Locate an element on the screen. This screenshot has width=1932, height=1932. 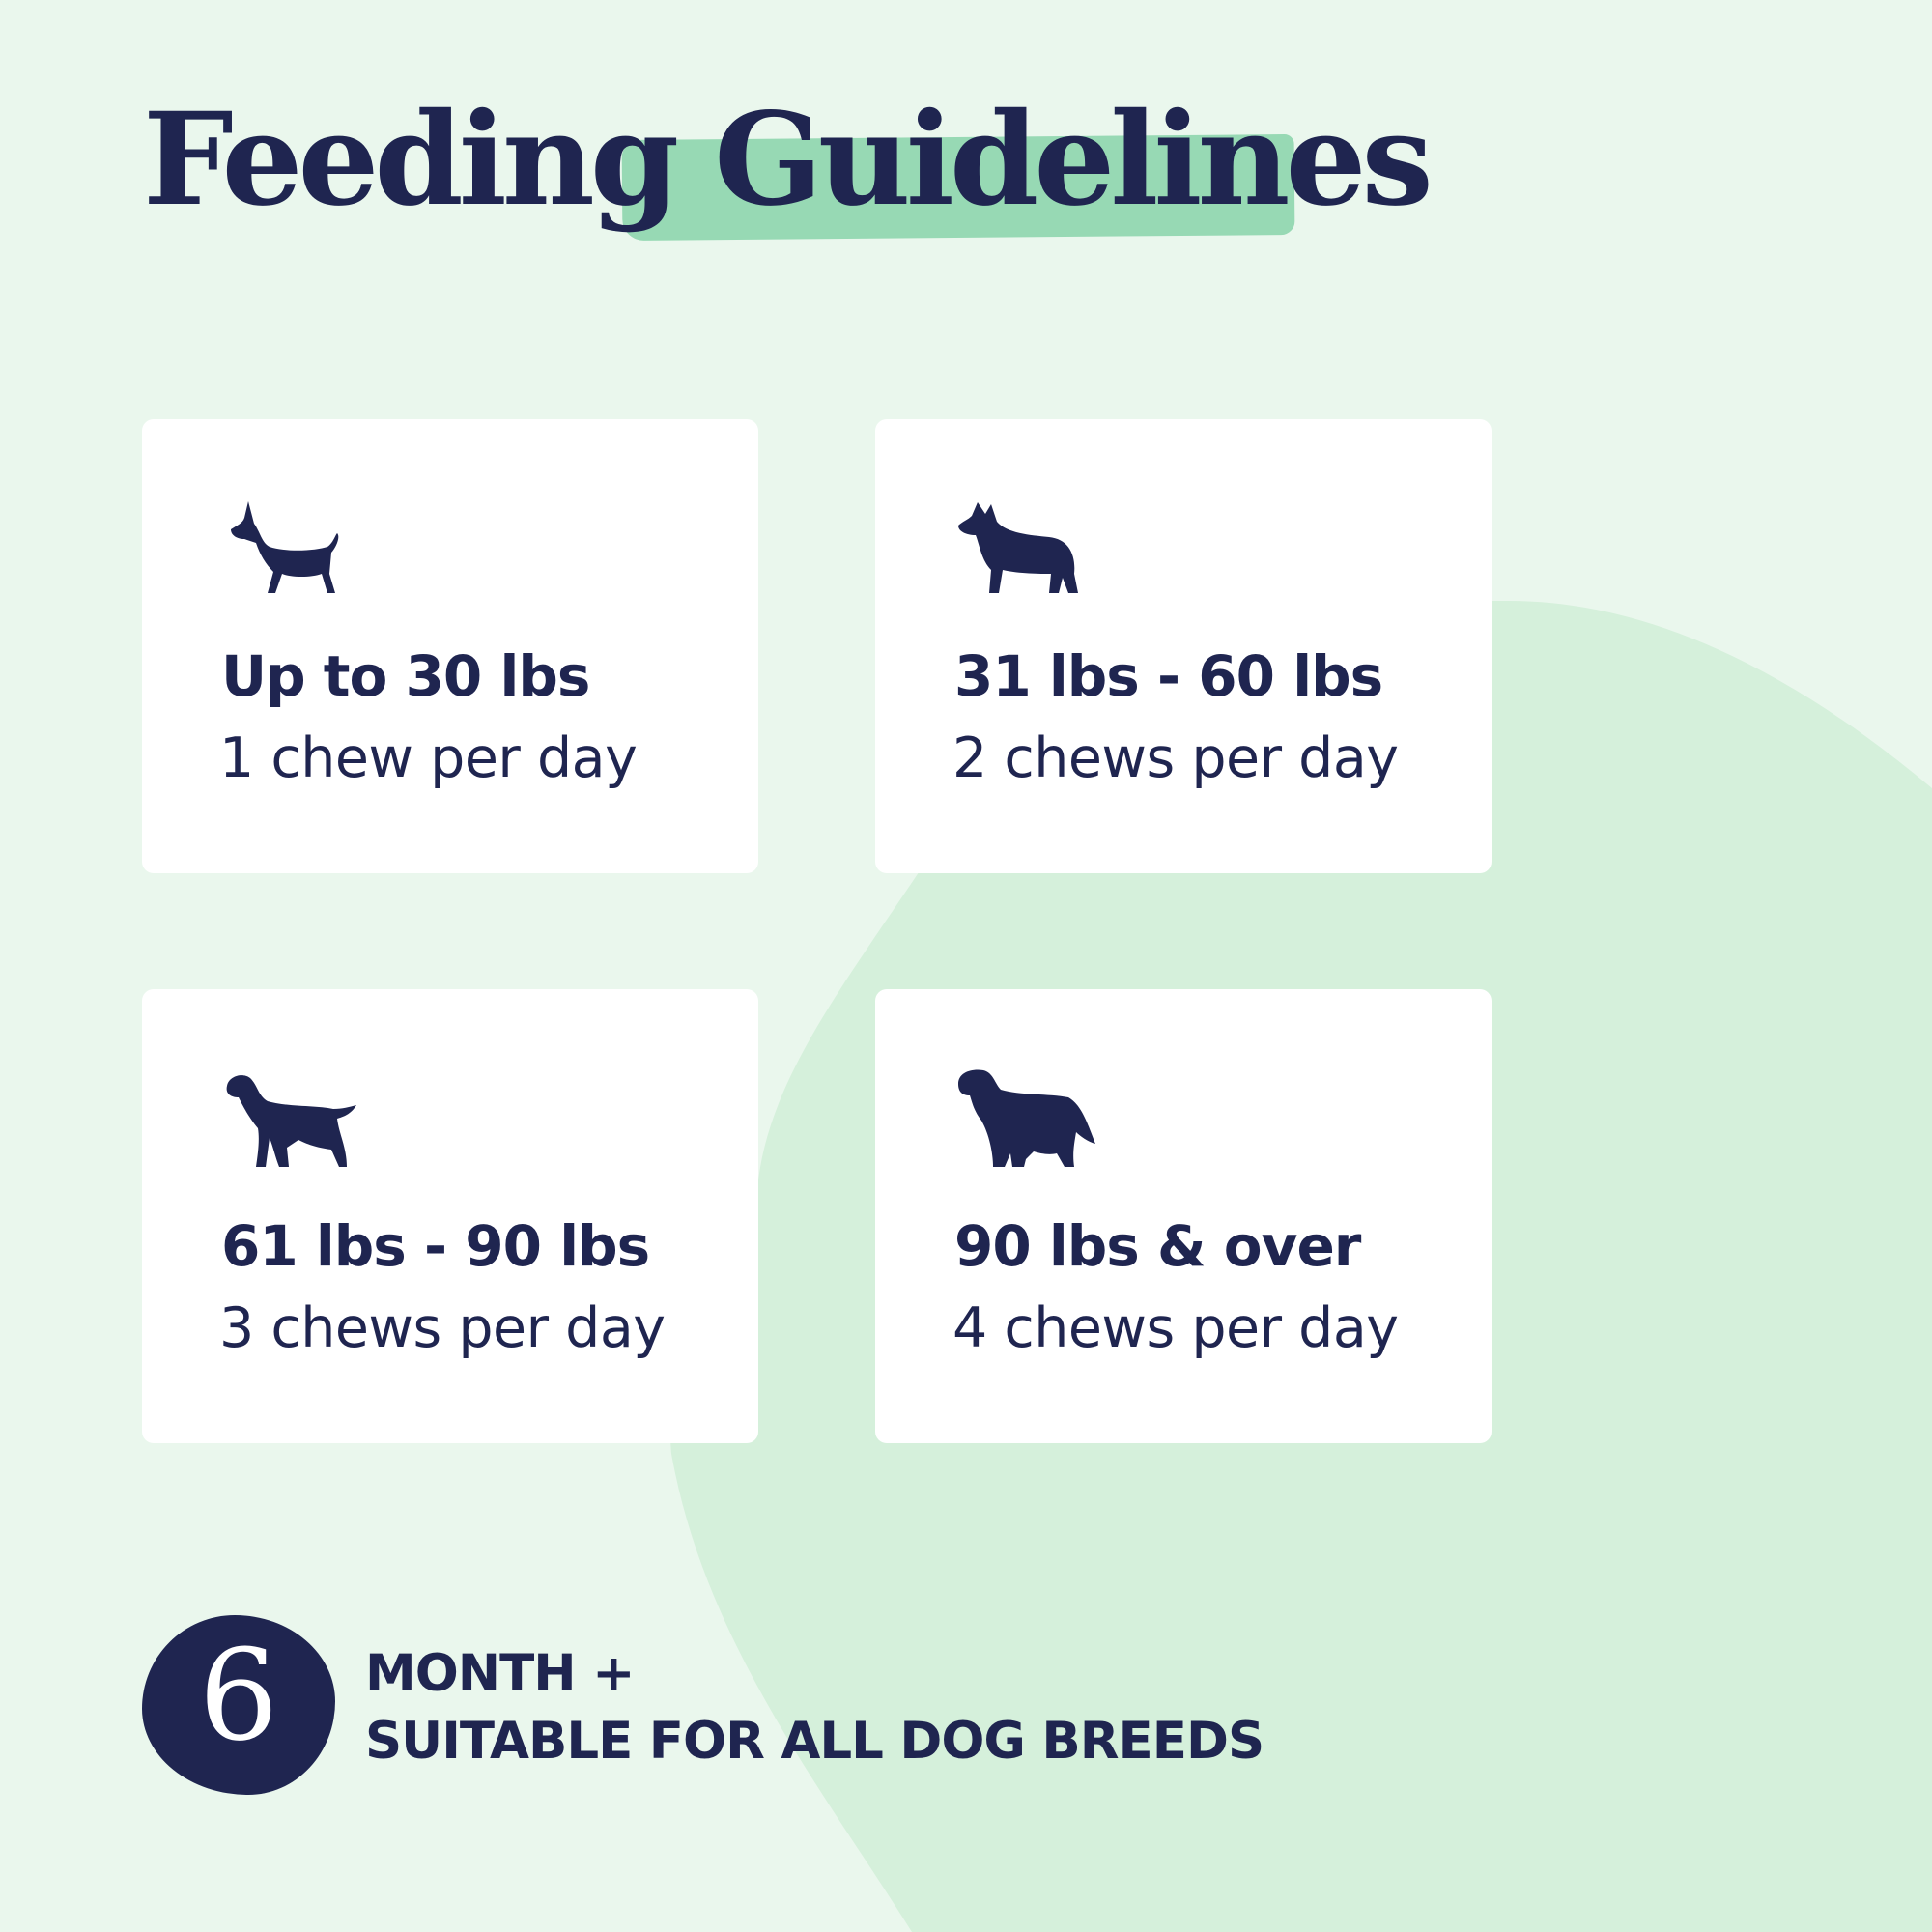
feeding-card-giant: 90 lbs & over 4 chews per day is located at coordinates (1183, 1216).